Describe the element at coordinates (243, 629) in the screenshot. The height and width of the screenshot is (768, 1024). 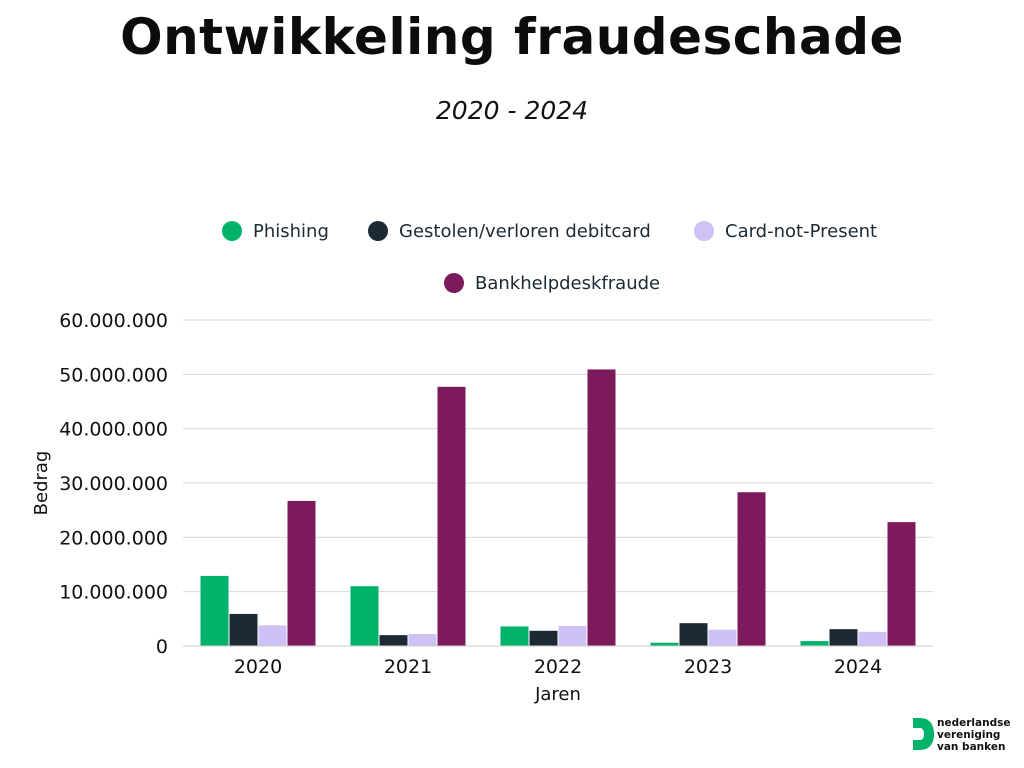
I see `bar-gestolen-verloren-debitcard-2020` at that location.